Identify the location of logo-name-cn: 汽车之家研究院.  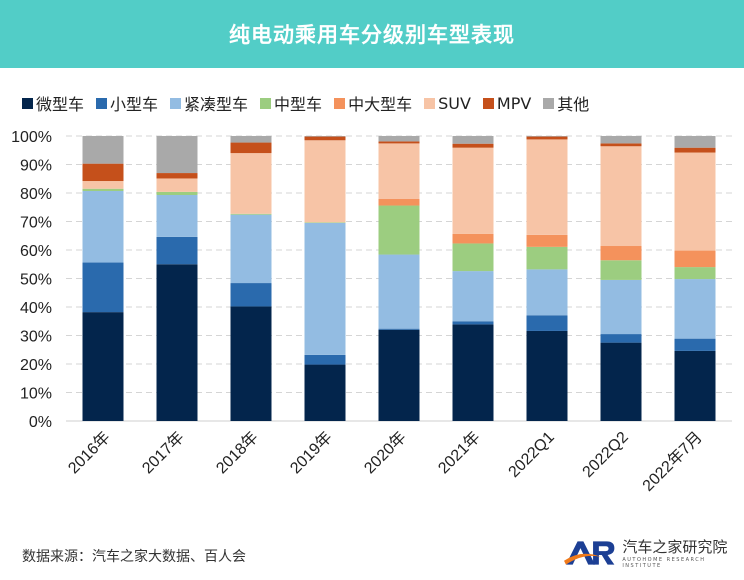
(675, 547).